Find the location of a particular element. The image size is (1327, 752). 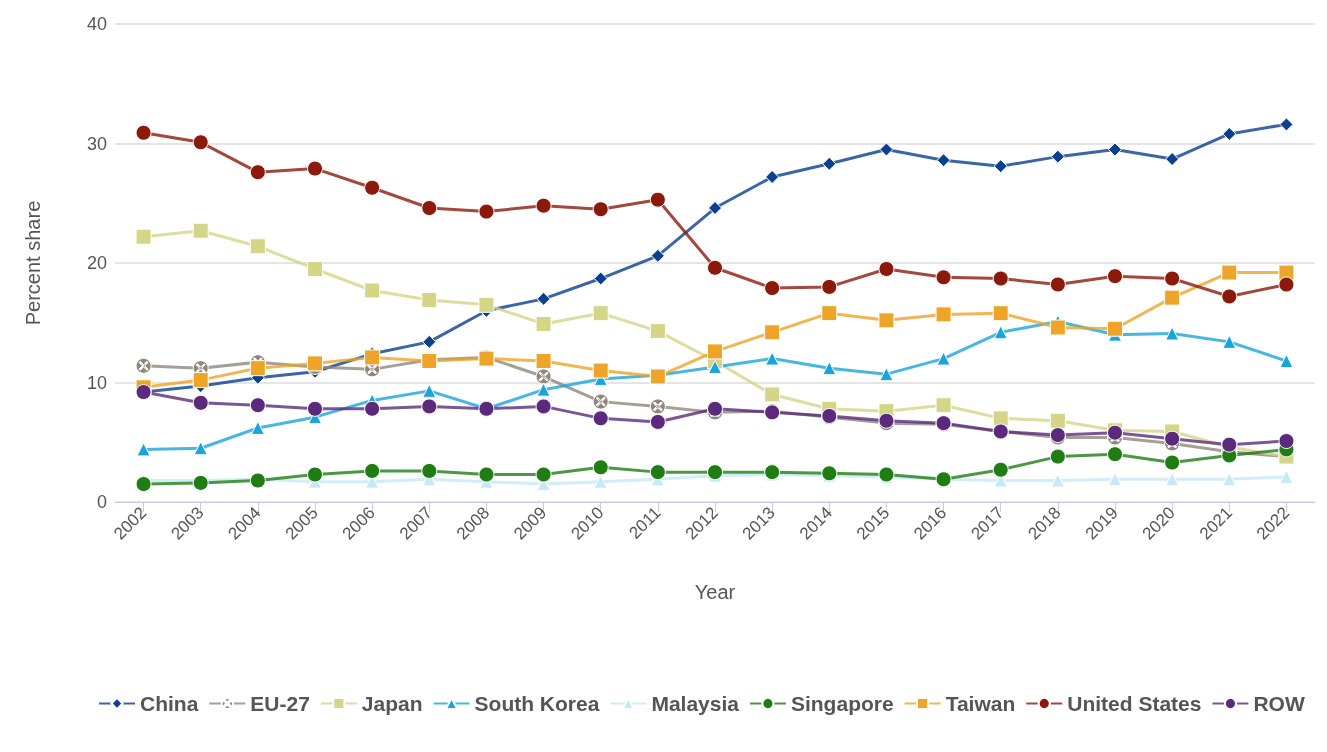

y-tick-label: 20 is located at coordinates (96, 263).